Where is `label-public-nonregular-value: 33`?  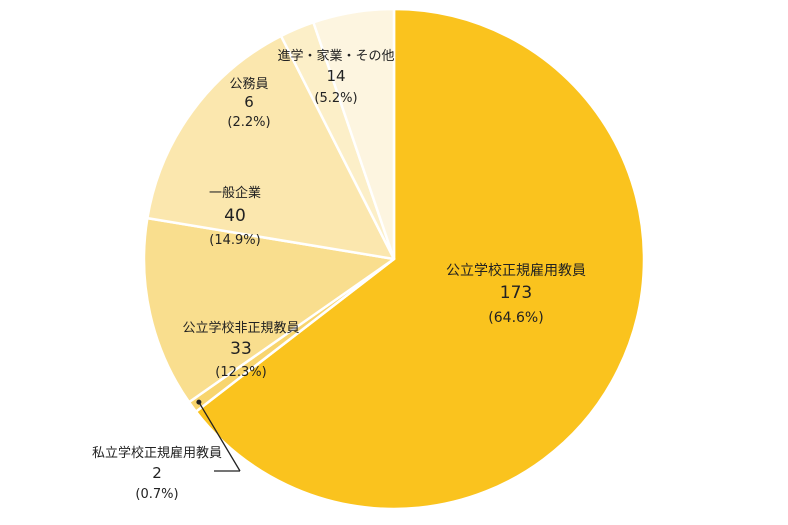 label-public-nonregular-value: 33 is located at coordinates (241, 349).